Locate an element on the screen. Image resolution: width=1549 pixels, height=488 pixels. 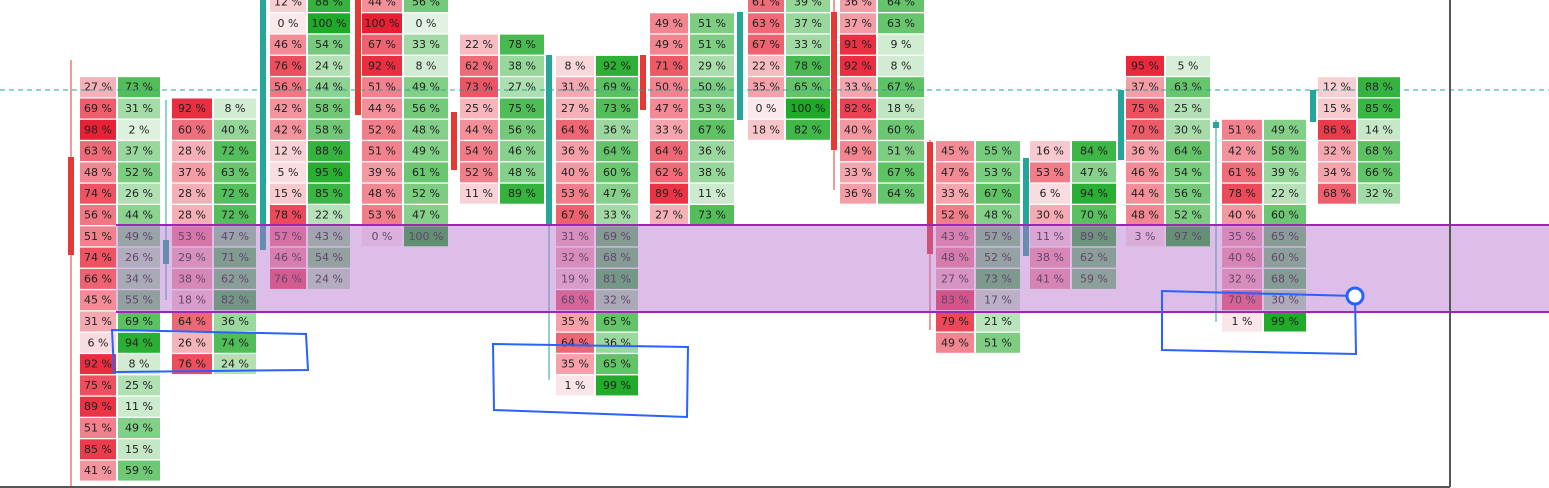
cell-label: 54 % is located at coordinates (1188, 172).